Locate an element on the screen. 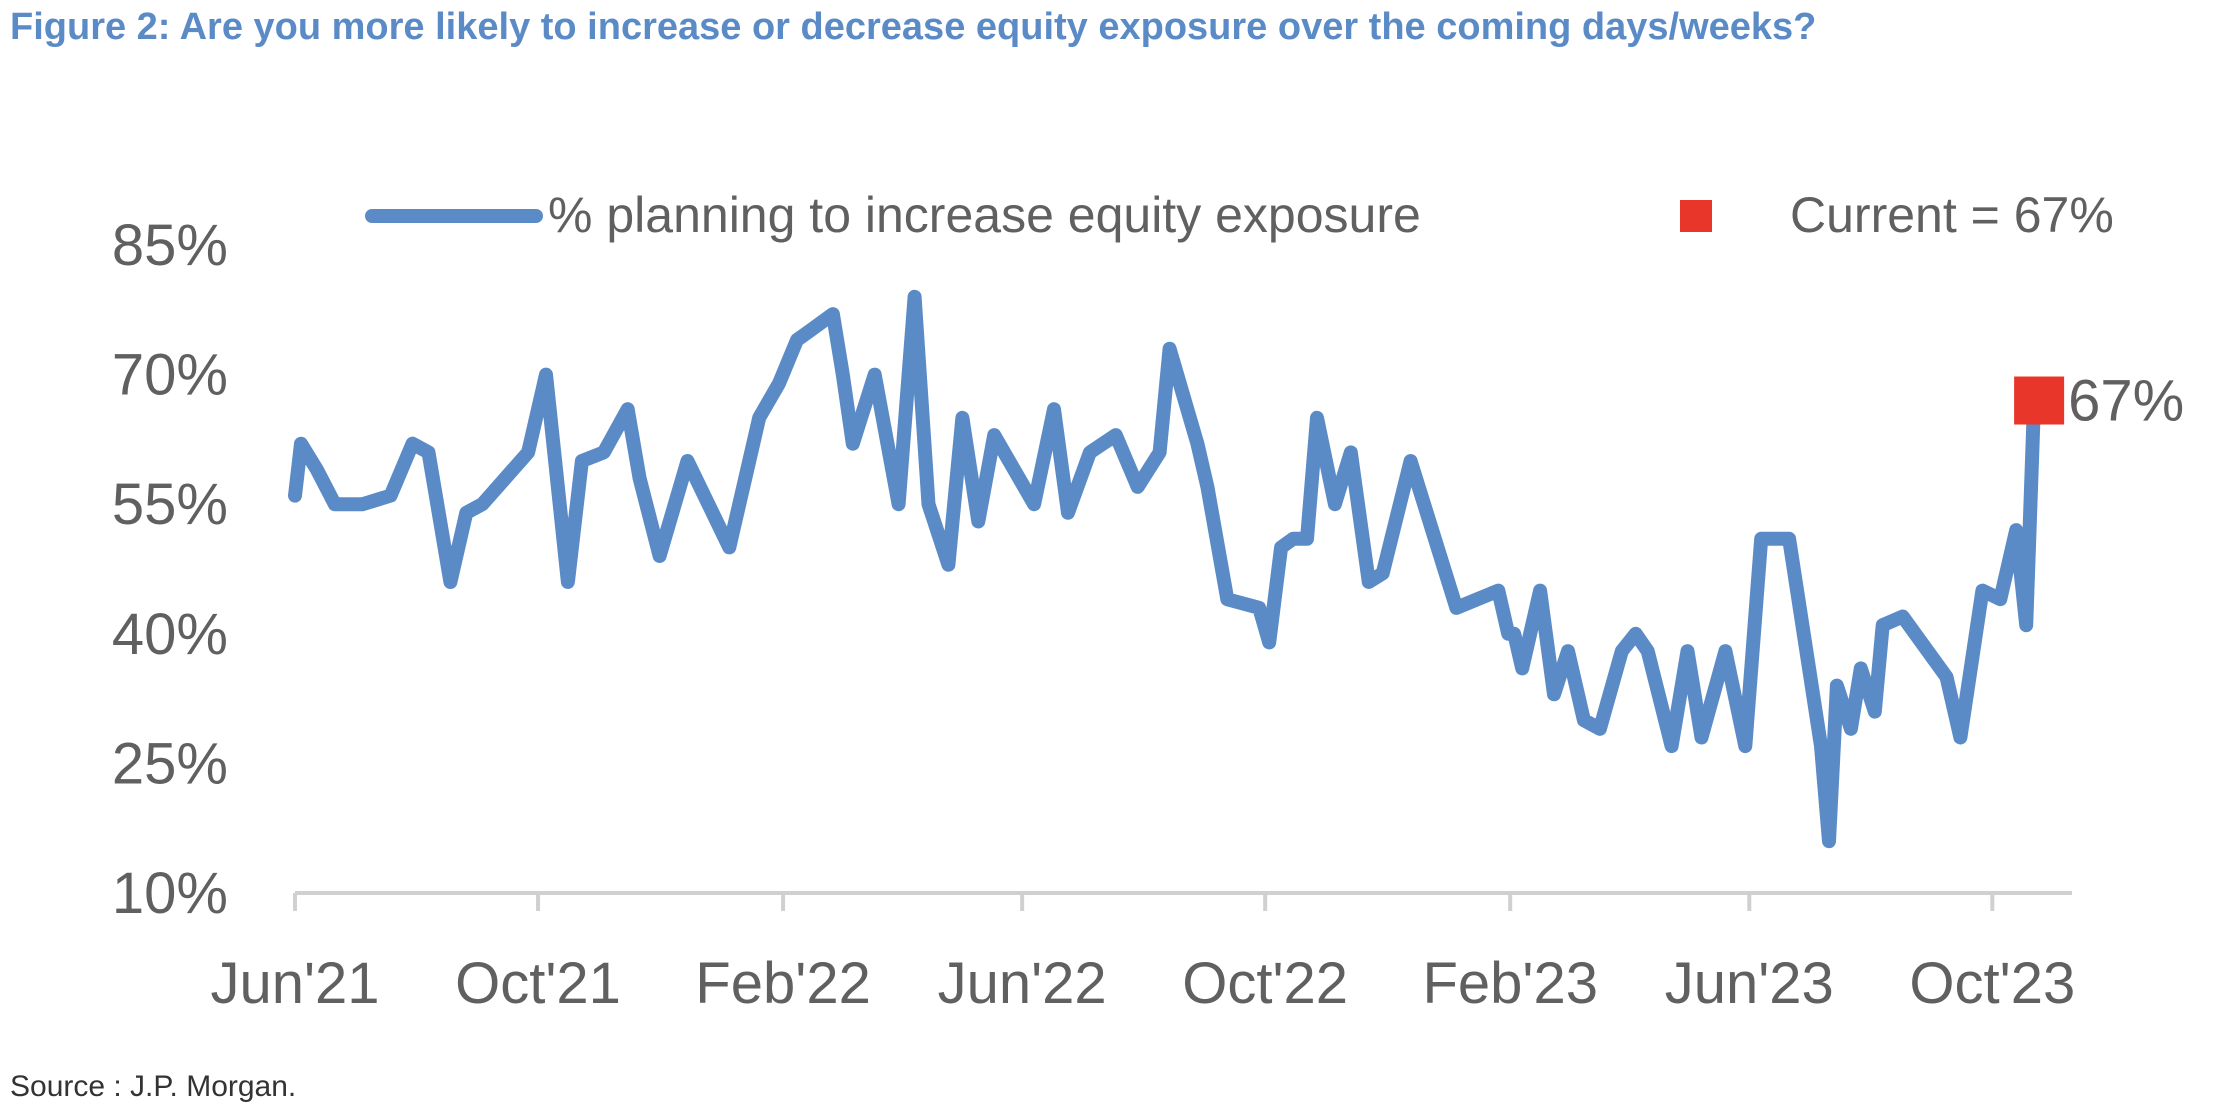 The image size is (2228, 1108). current-marker is located at coordinates (2039, 400).